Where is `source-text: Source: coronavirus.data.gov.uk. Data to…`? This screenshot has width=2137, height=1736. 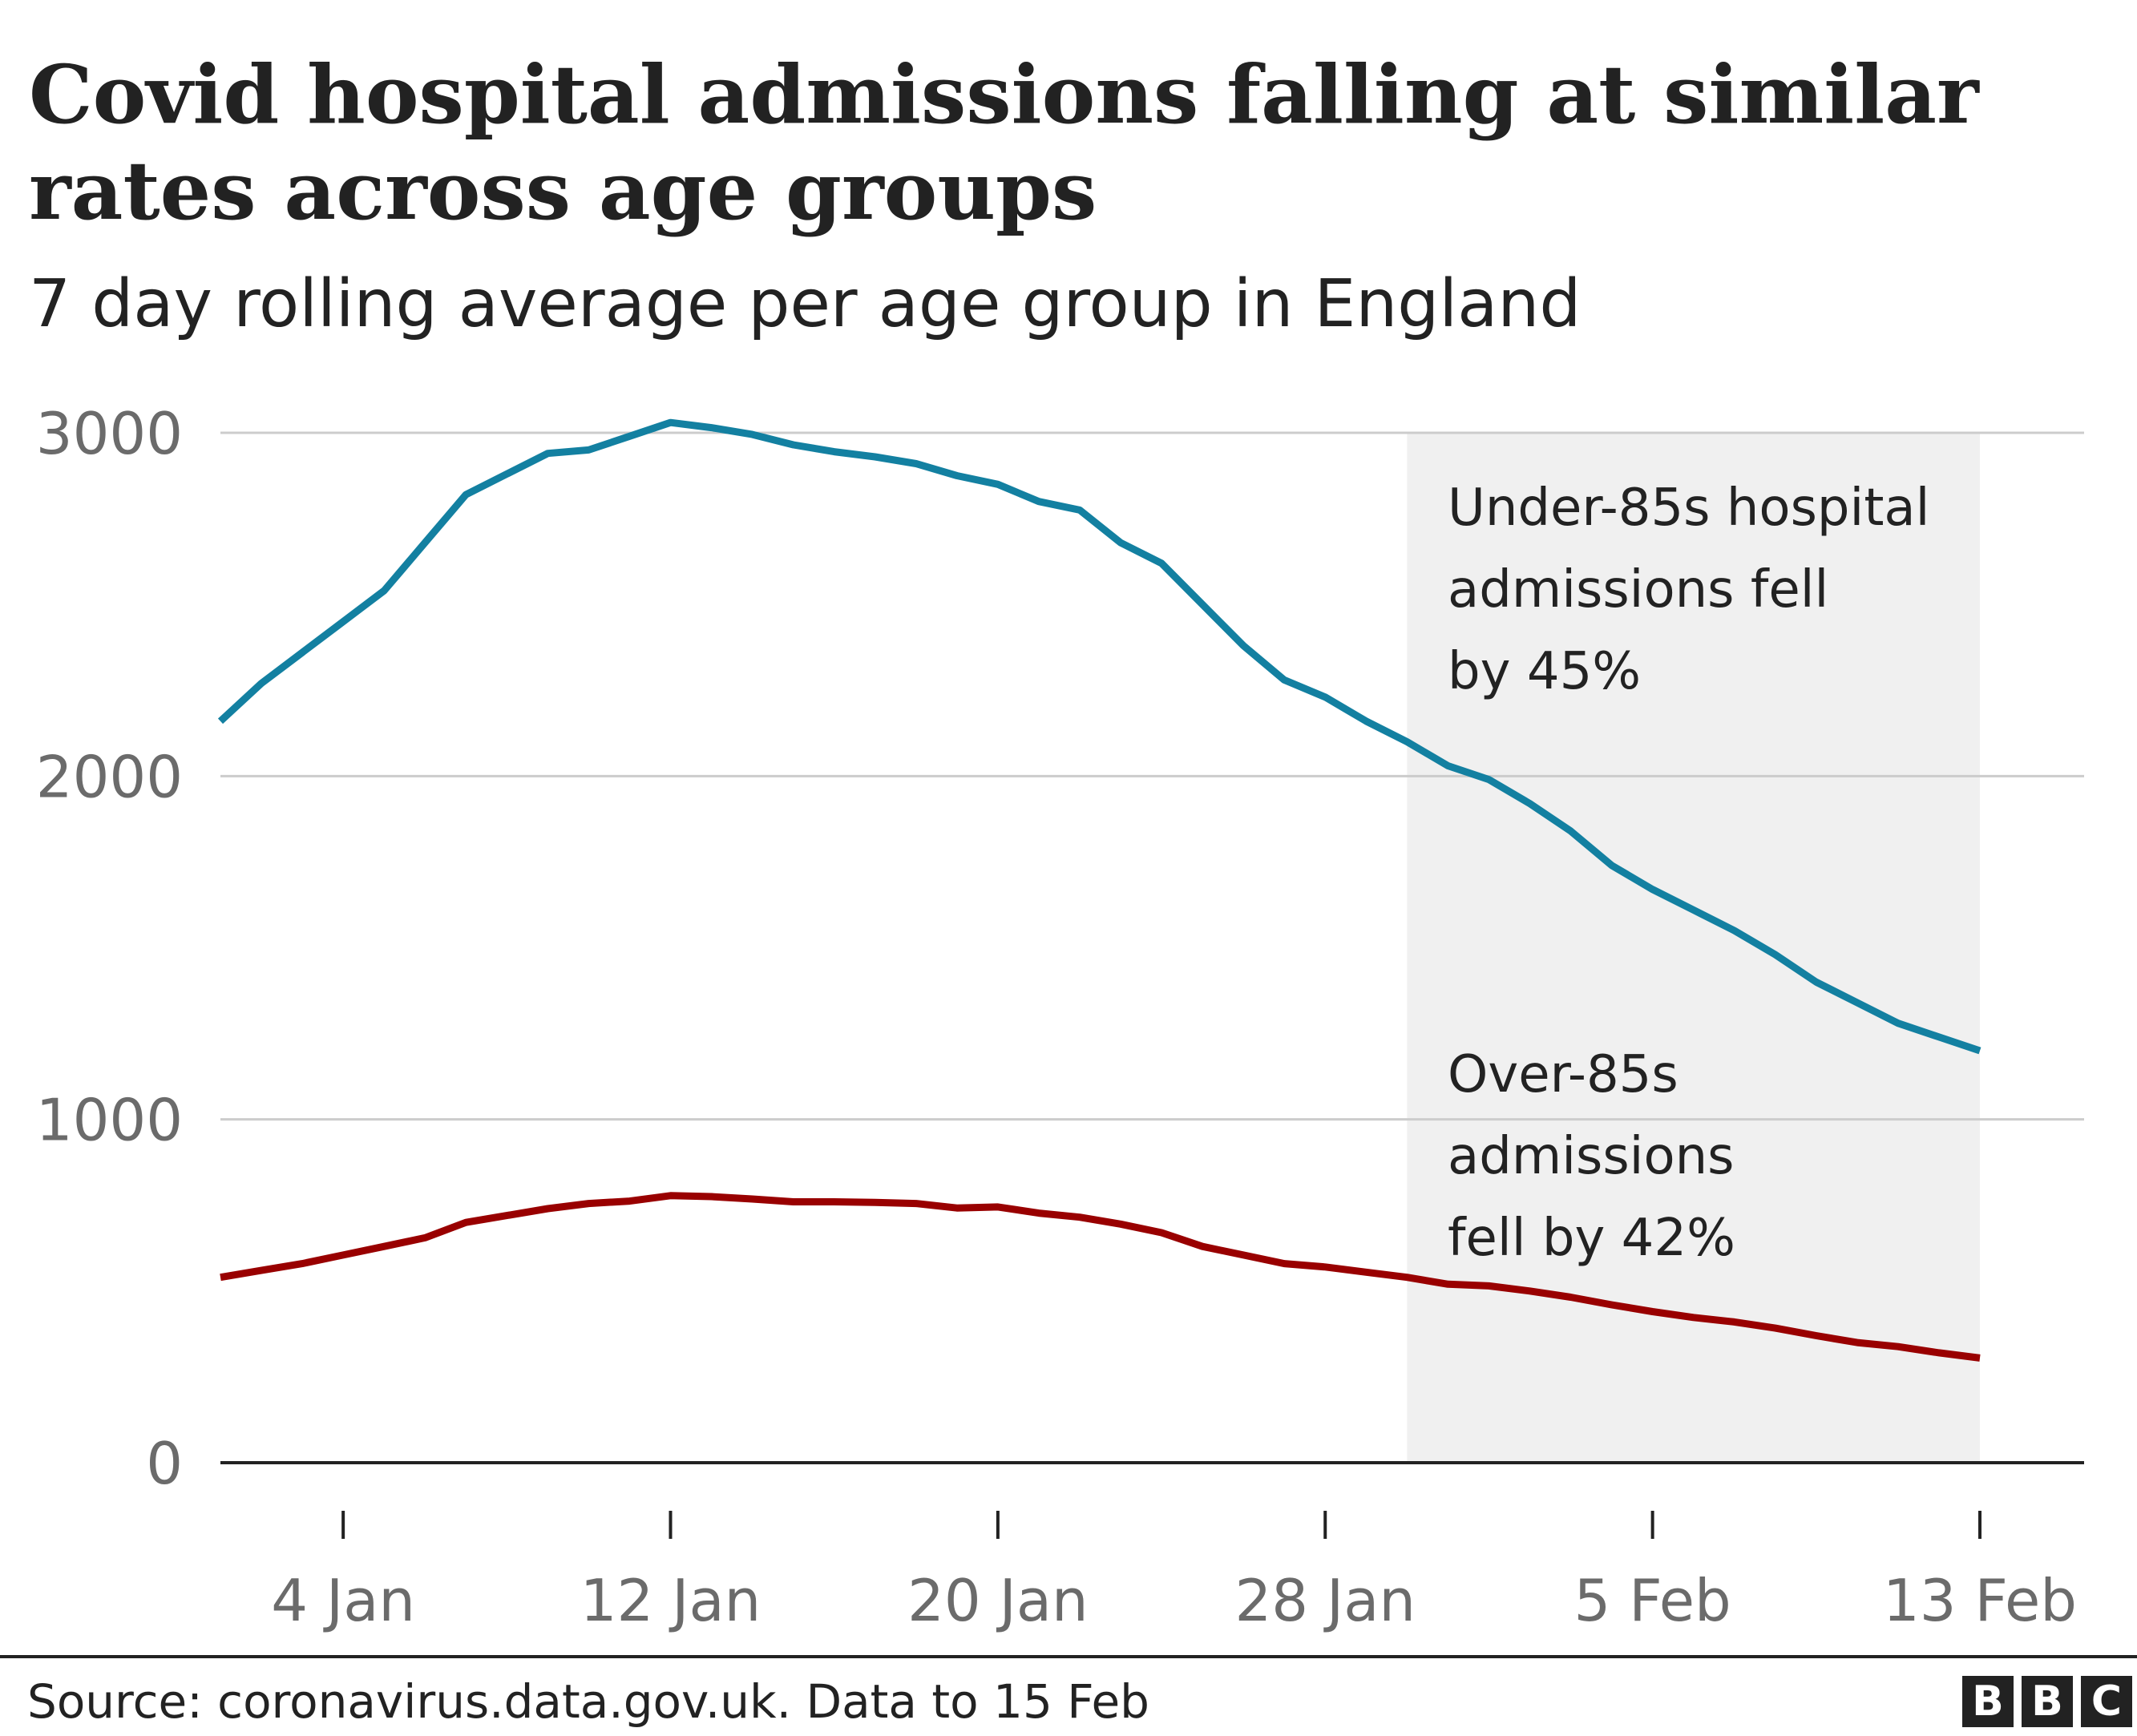
source-text: Source: coronavirus.data.gov.uk. Data to… is located at coordinates (588, 1701).